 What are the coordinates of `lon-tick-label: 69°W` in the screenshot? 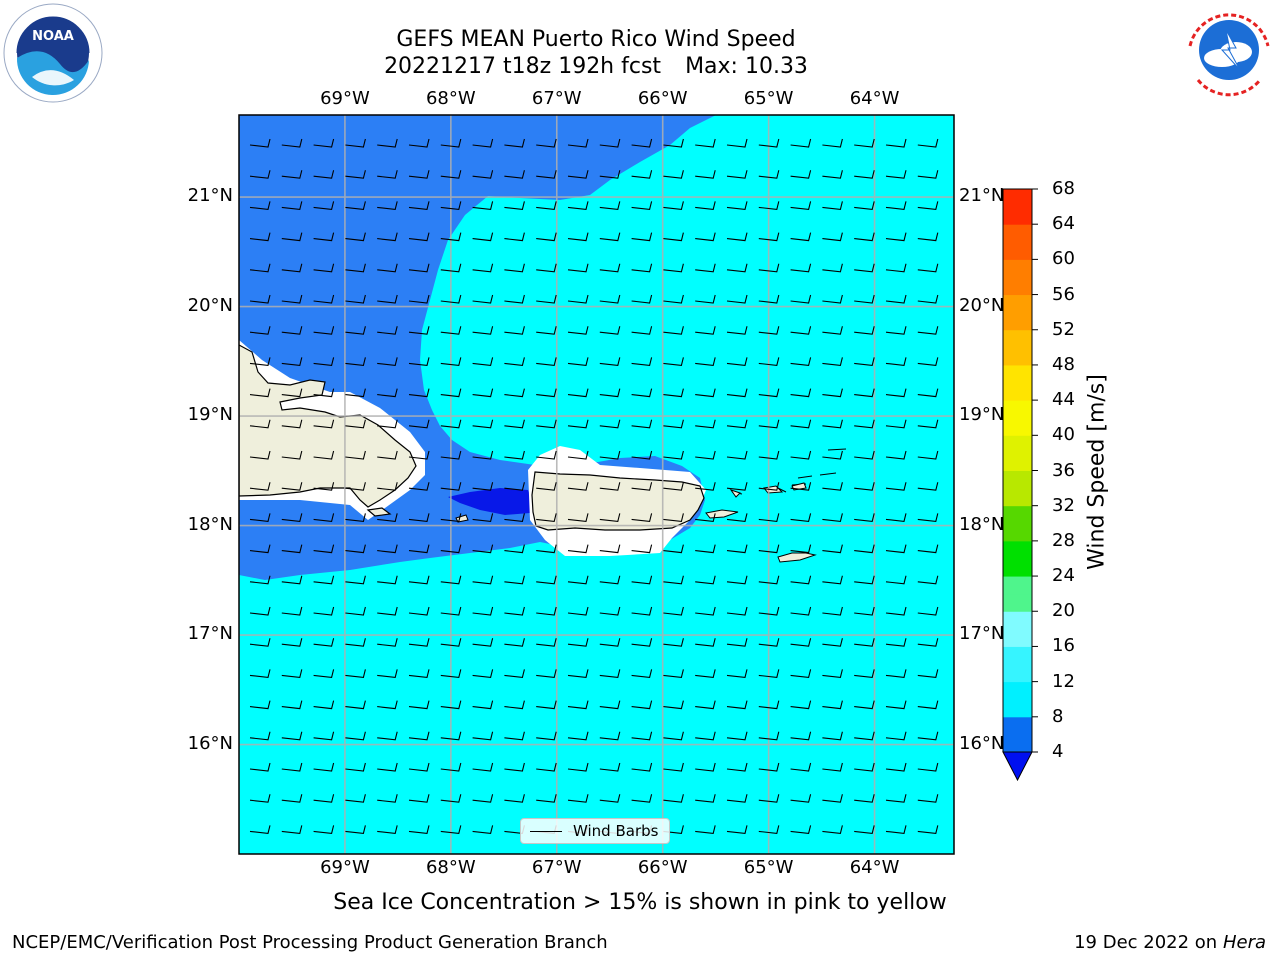 It's located at (345, 867).